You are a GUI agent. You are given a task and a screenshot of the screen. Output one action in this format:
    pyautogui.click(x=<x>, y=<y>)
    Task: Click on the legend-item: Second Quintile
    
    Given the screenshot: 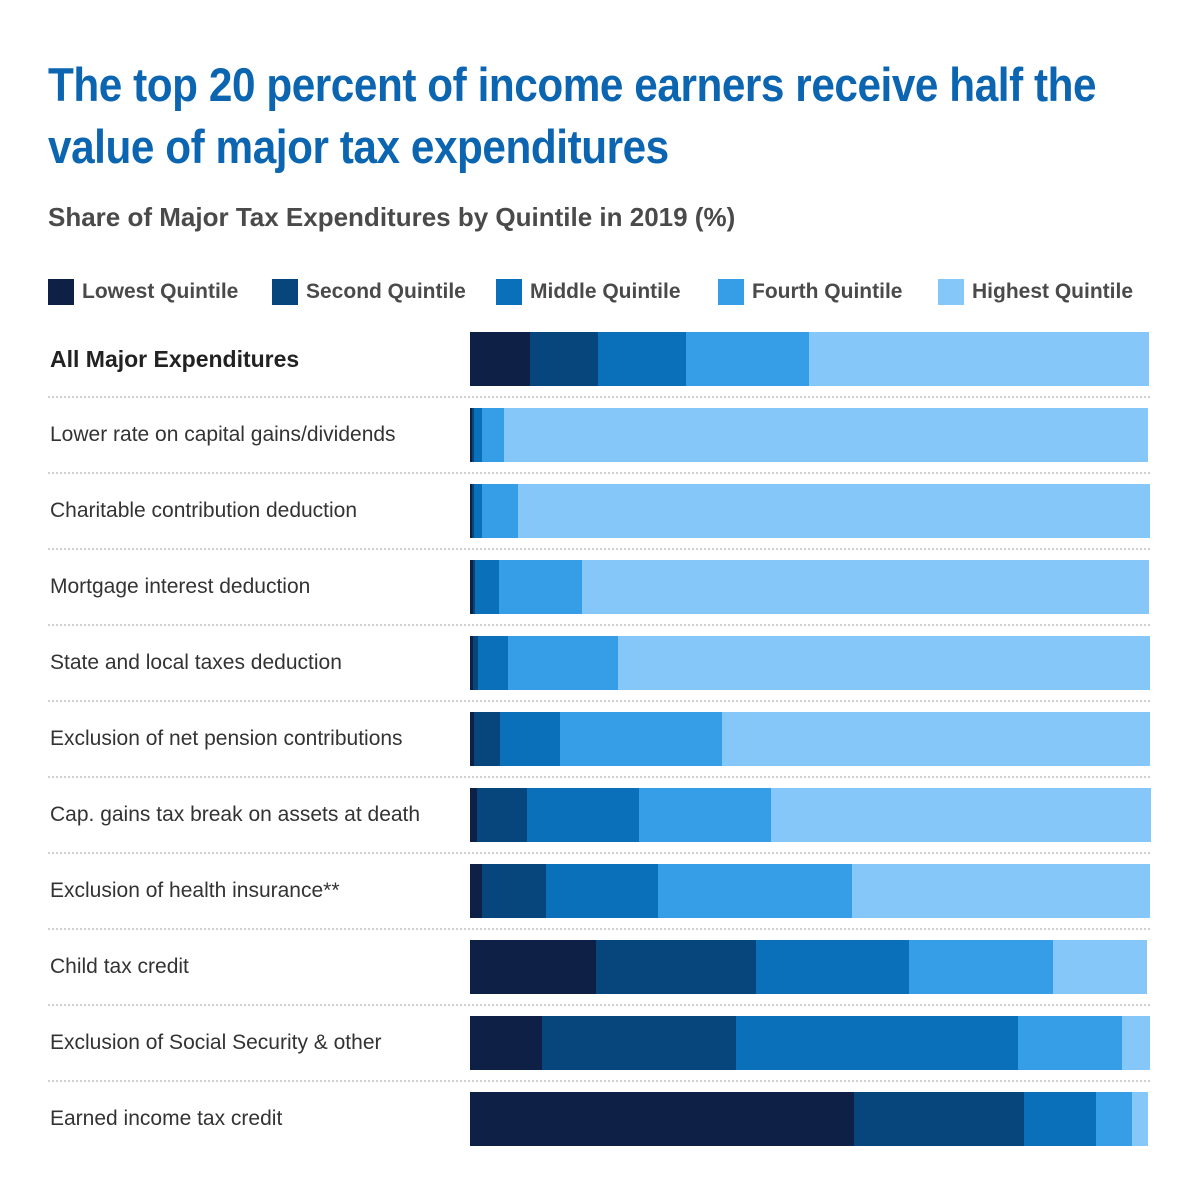 What is the action you would take?
    pyautogui.click(x=369, y=292)
    